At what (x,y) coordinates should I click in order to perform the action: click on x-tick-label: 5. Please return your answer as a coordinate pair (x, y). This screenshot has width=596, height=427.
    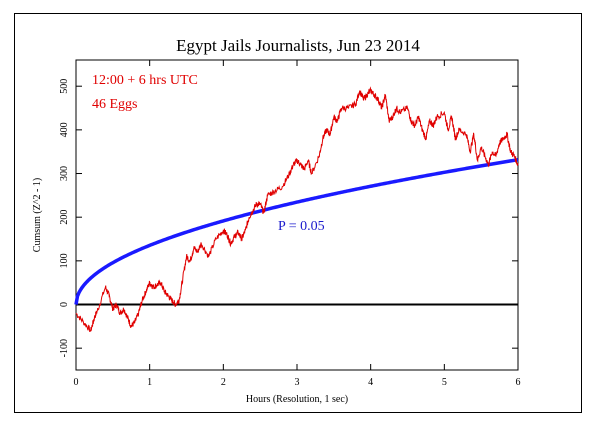
    Looking at the image, I should click on (444, 382).